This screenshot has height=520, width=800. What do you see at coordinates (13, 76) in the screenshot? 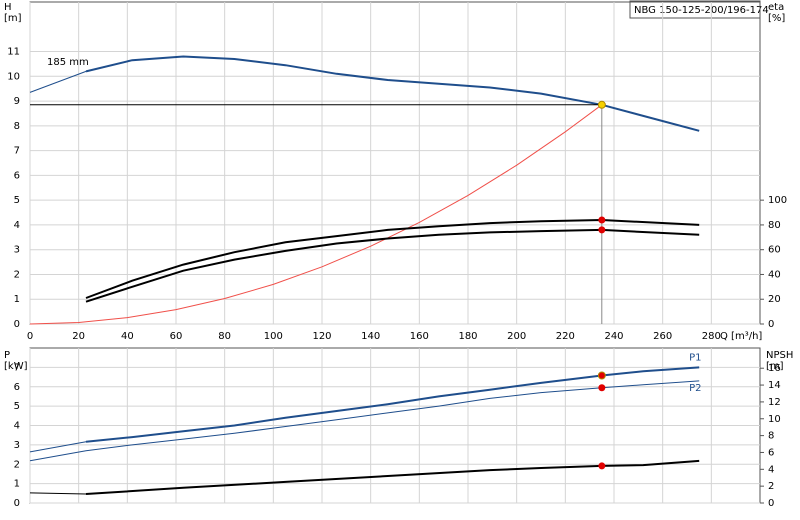
I see `y-tick-label: 10` at bounding box center [13, 76].